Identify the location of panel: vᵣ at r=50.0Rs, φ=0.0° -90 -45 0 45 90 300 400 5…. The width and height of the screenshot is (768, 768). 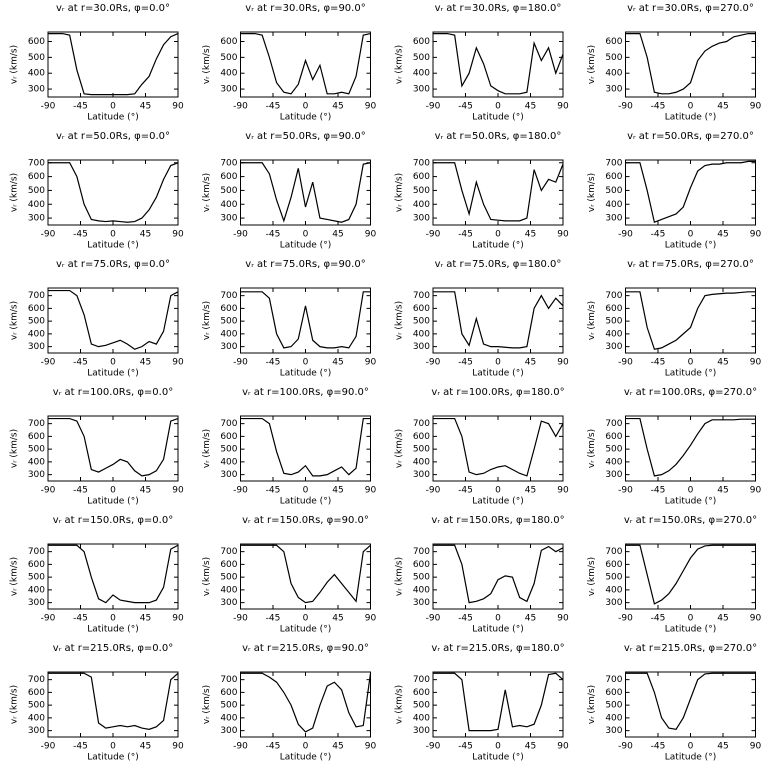
(97, 191).